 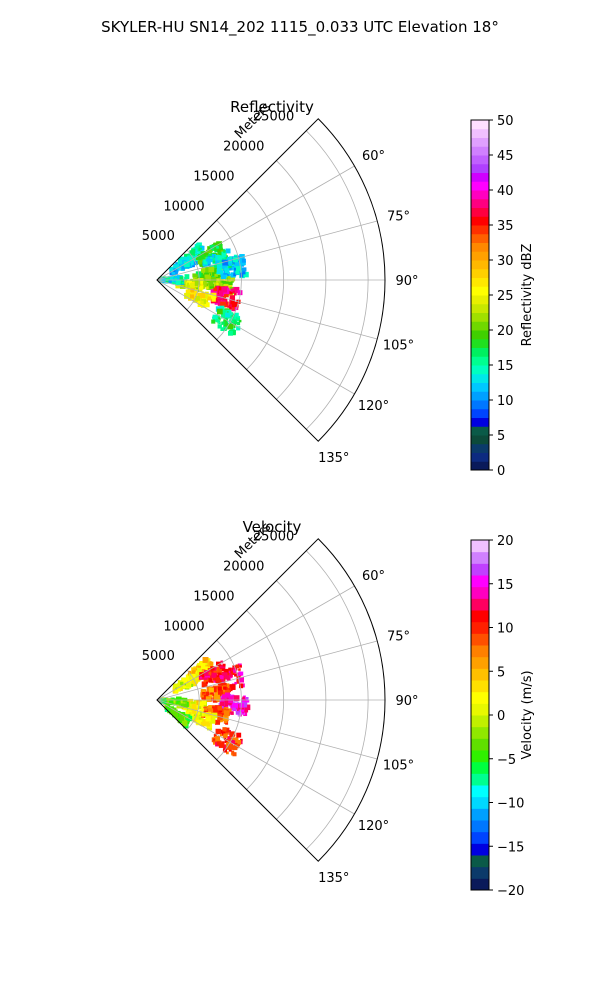 What do you see at coordinates (501, 471) in the screenshot?
I see `colorbar-tick-label: 0` at bounding box center [501, 471].